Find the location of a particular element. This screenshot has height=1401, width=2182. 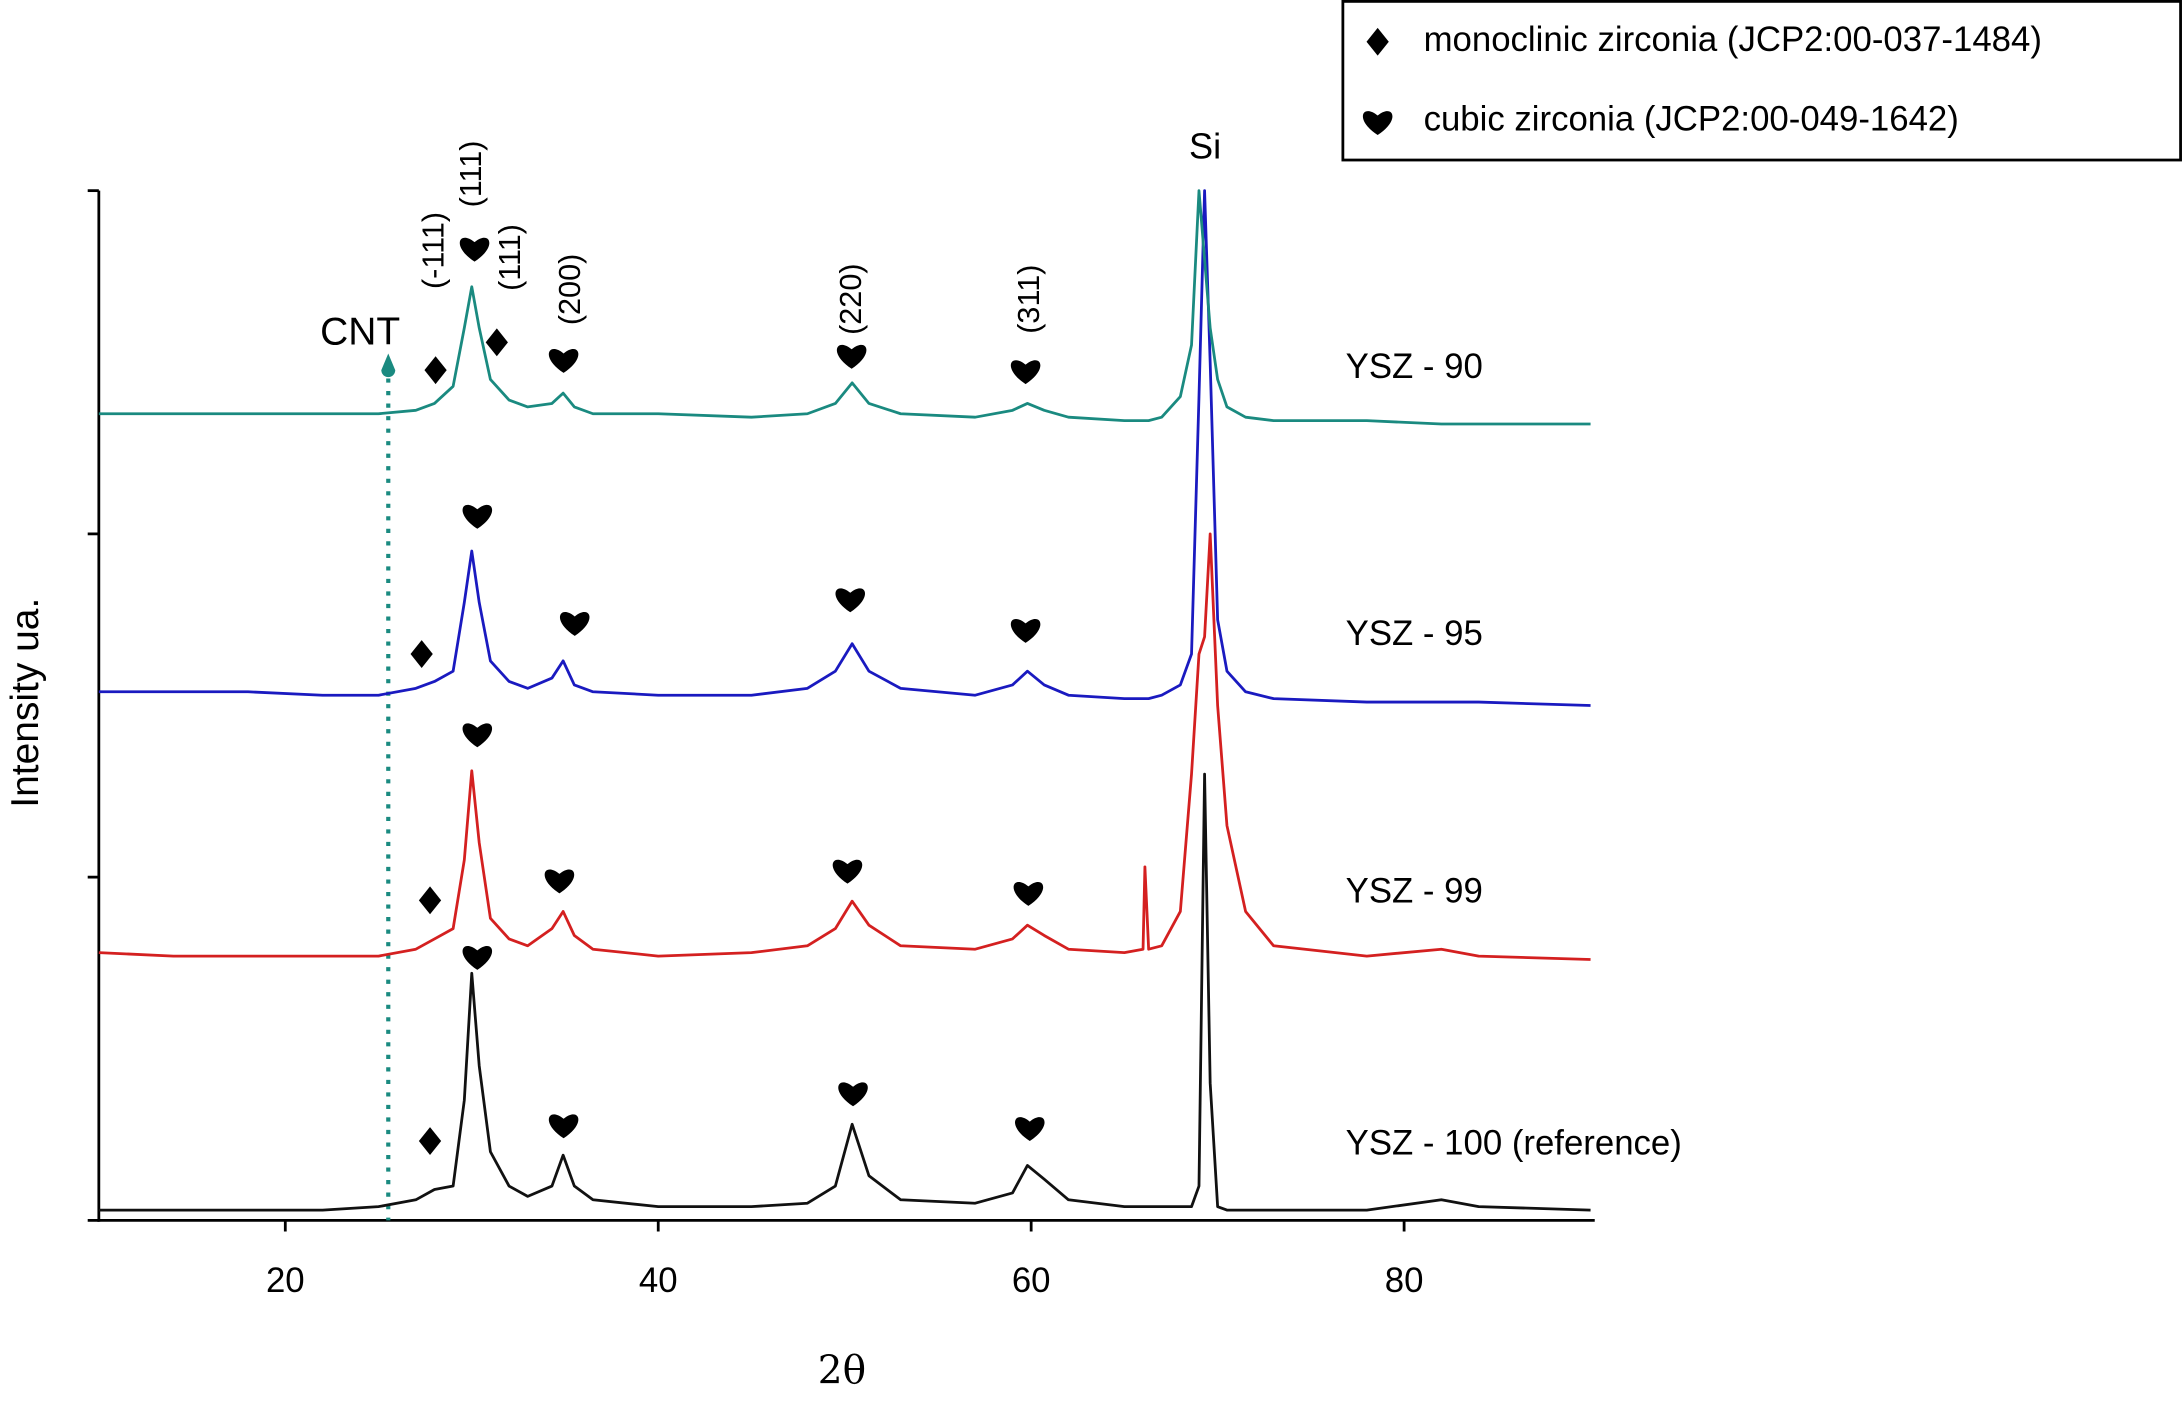

x-tick-label: 80 is located at coordinates (1404, 1281).